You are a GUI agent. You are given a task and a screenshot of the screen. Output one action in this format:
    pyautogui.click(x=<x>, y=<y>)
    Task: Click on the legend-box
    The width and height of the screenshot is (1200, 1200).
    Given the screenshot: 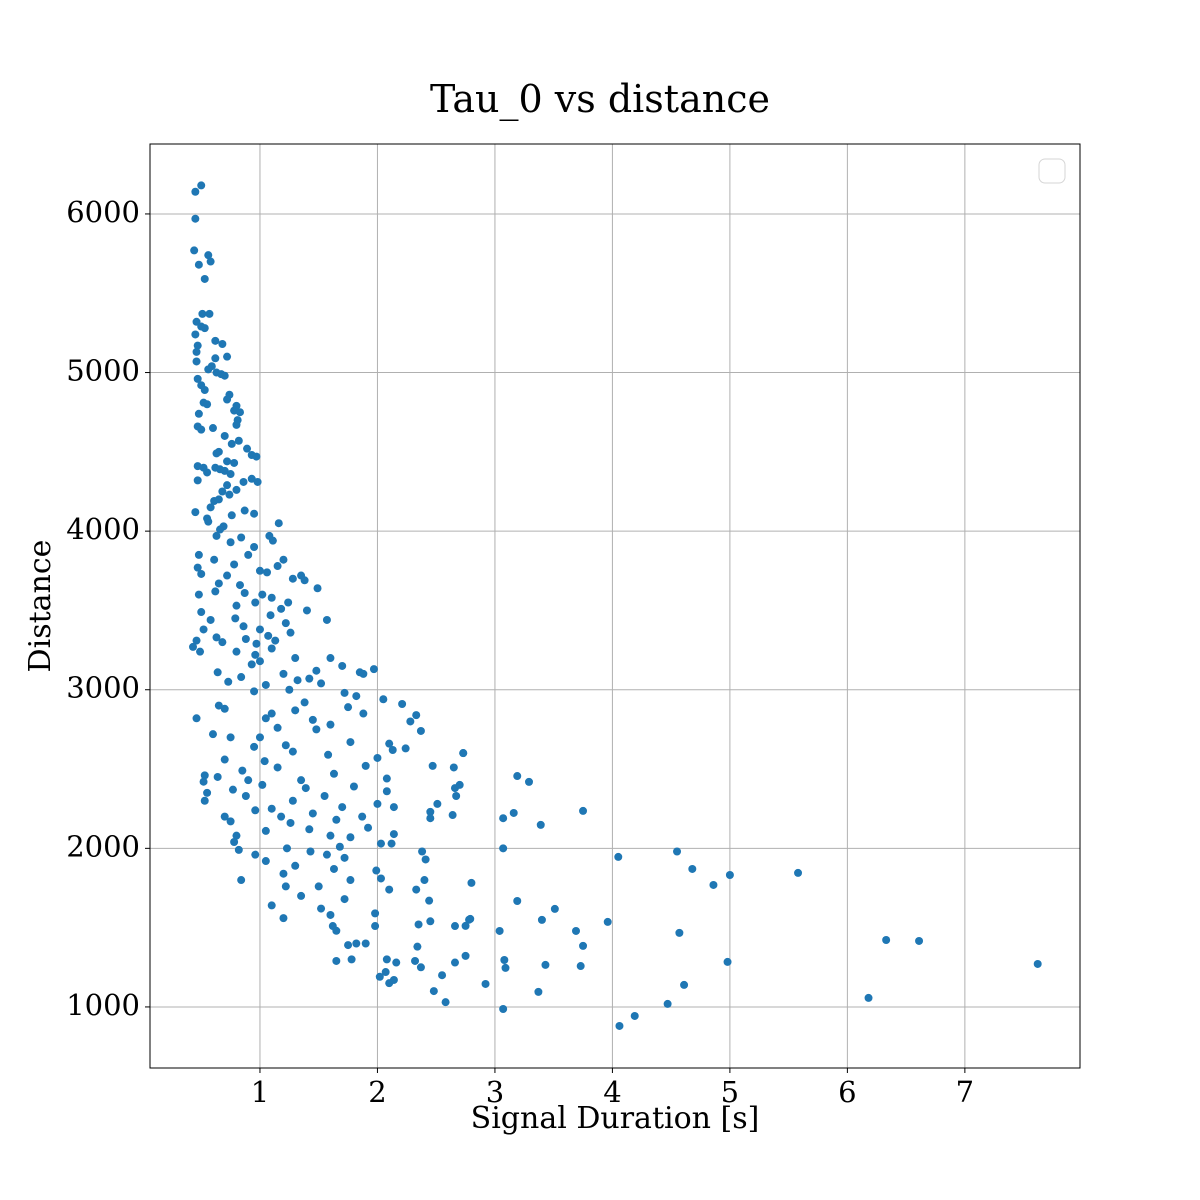 What is the action you would take?
    pyautogui.click(x=1052, y=171)
    